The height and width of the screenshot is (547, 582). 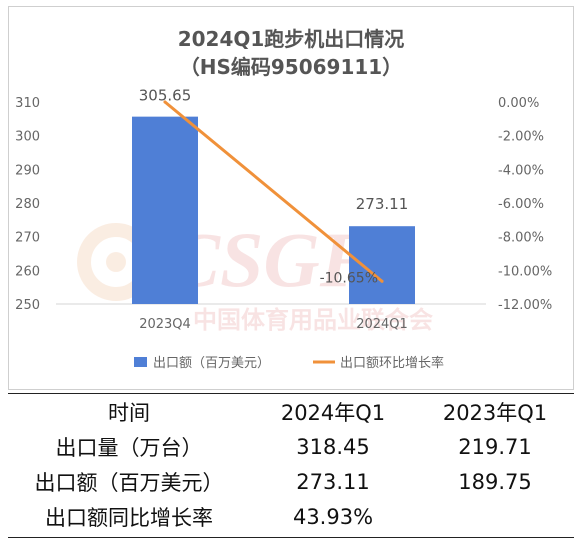 I want to click on right-tick-label: -12.00%, so click(x=525, y=305).